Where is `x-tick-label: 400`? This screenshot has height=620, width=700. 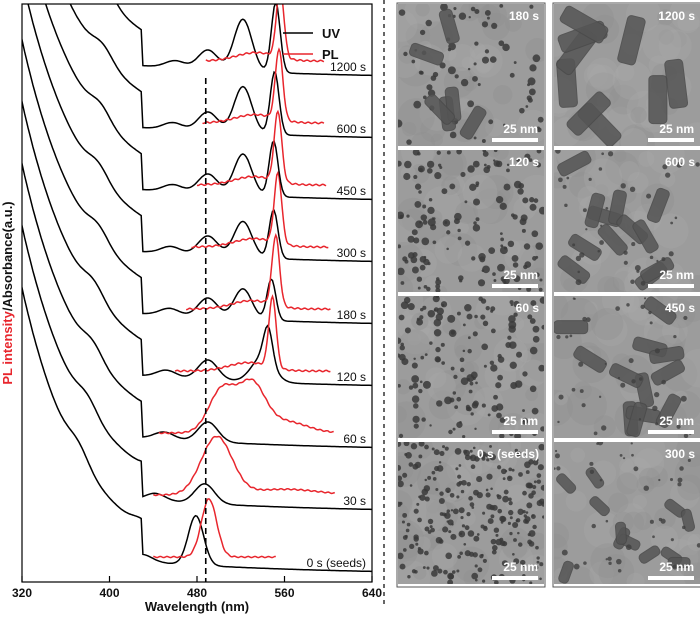
x-tick-label: 400 is located at coordinates (109, 593).